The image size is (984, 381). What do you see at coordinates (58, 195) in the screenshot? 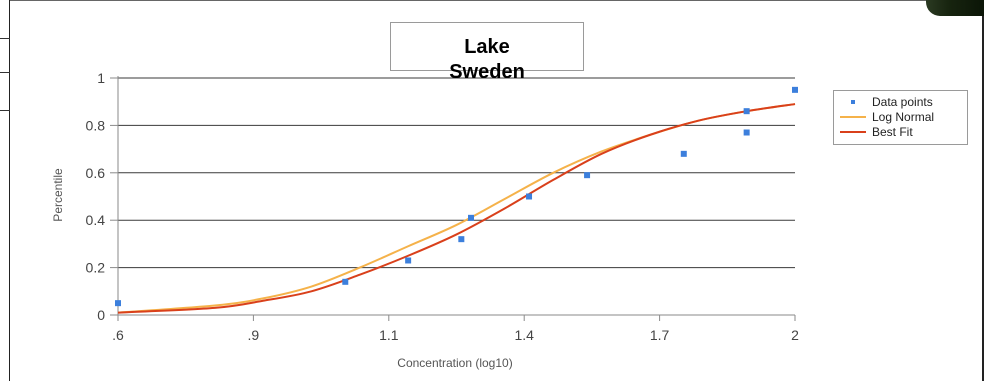
I see `y-axis-title: Percentile` at bounding box center [58, 195].